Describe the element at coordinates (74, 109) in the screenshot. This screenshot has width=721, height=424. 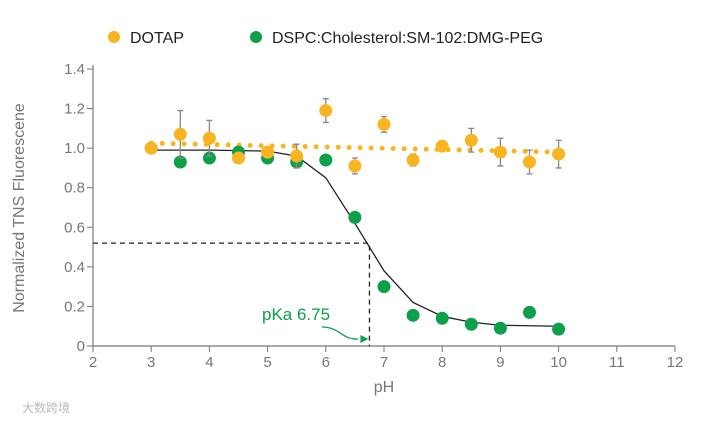
I see `y-tick-label: 1.2` at that location.